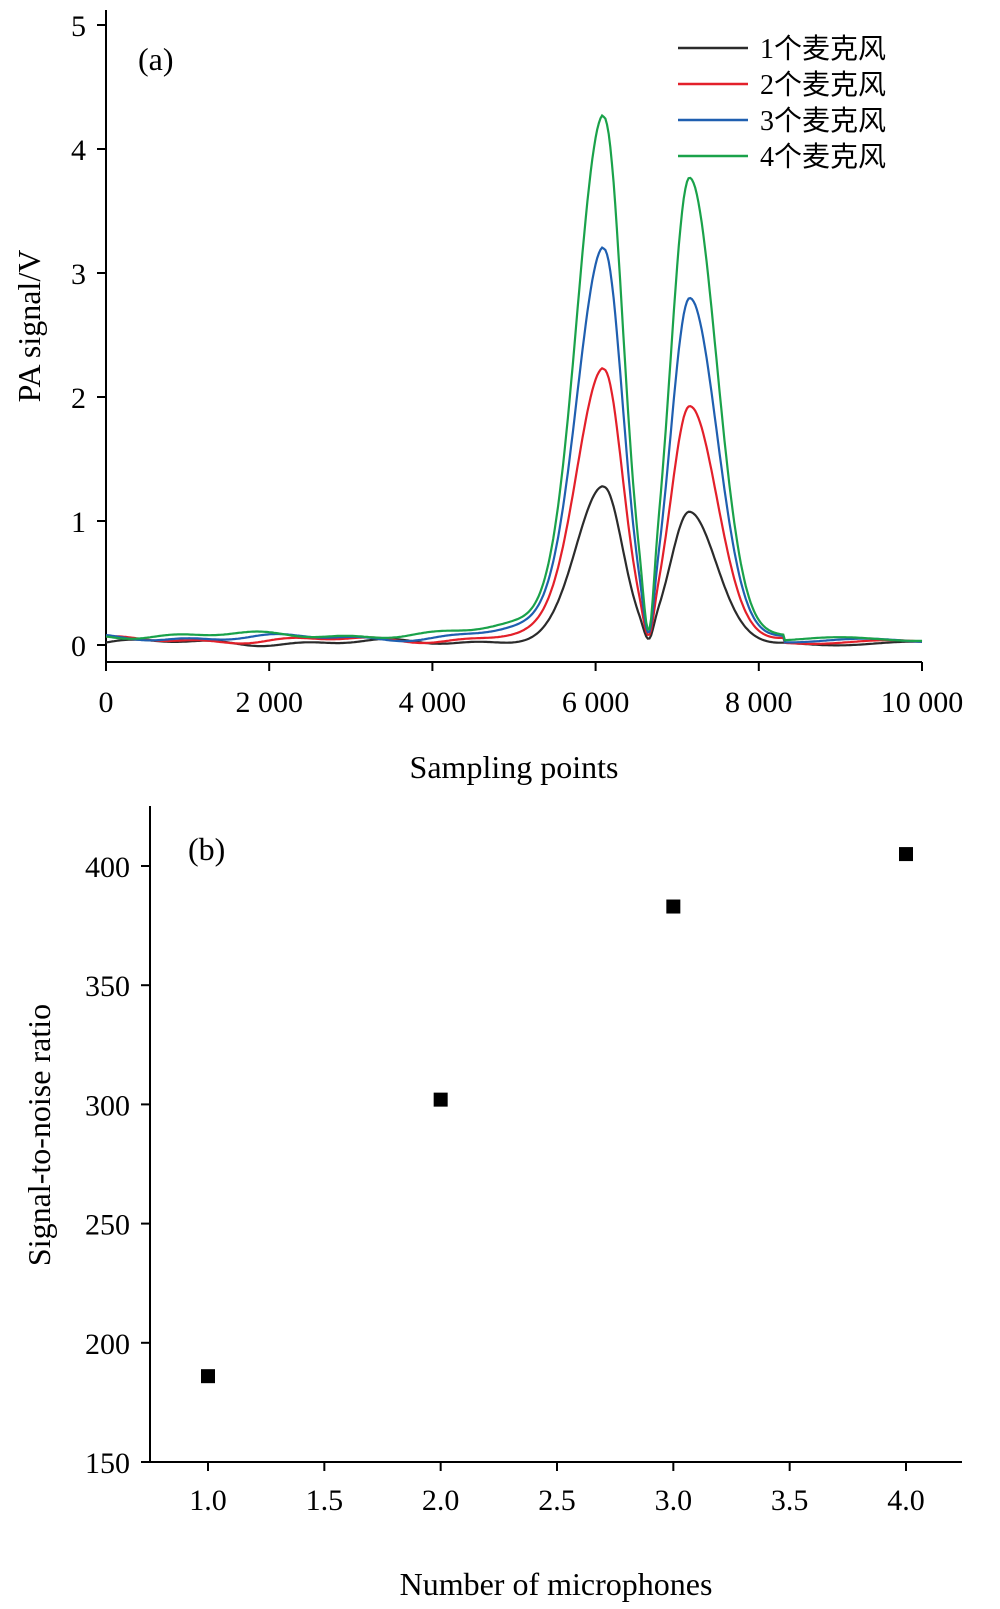  I want to click on panel-a-label: (a), so click(156, 59).